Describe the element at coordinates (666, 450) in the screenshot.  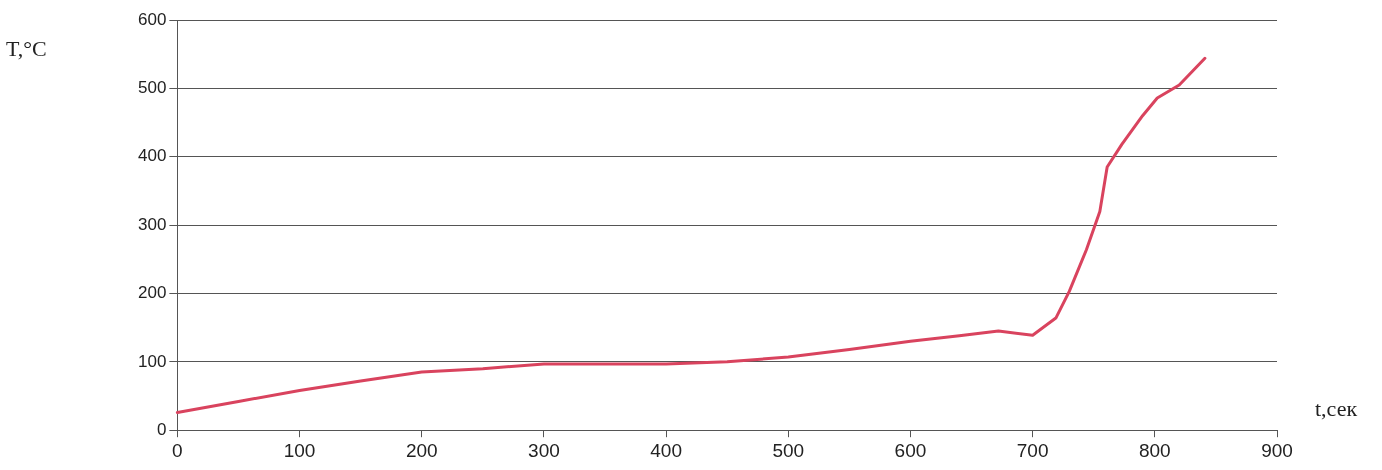
I see `x-tick-label: 400` at that location.